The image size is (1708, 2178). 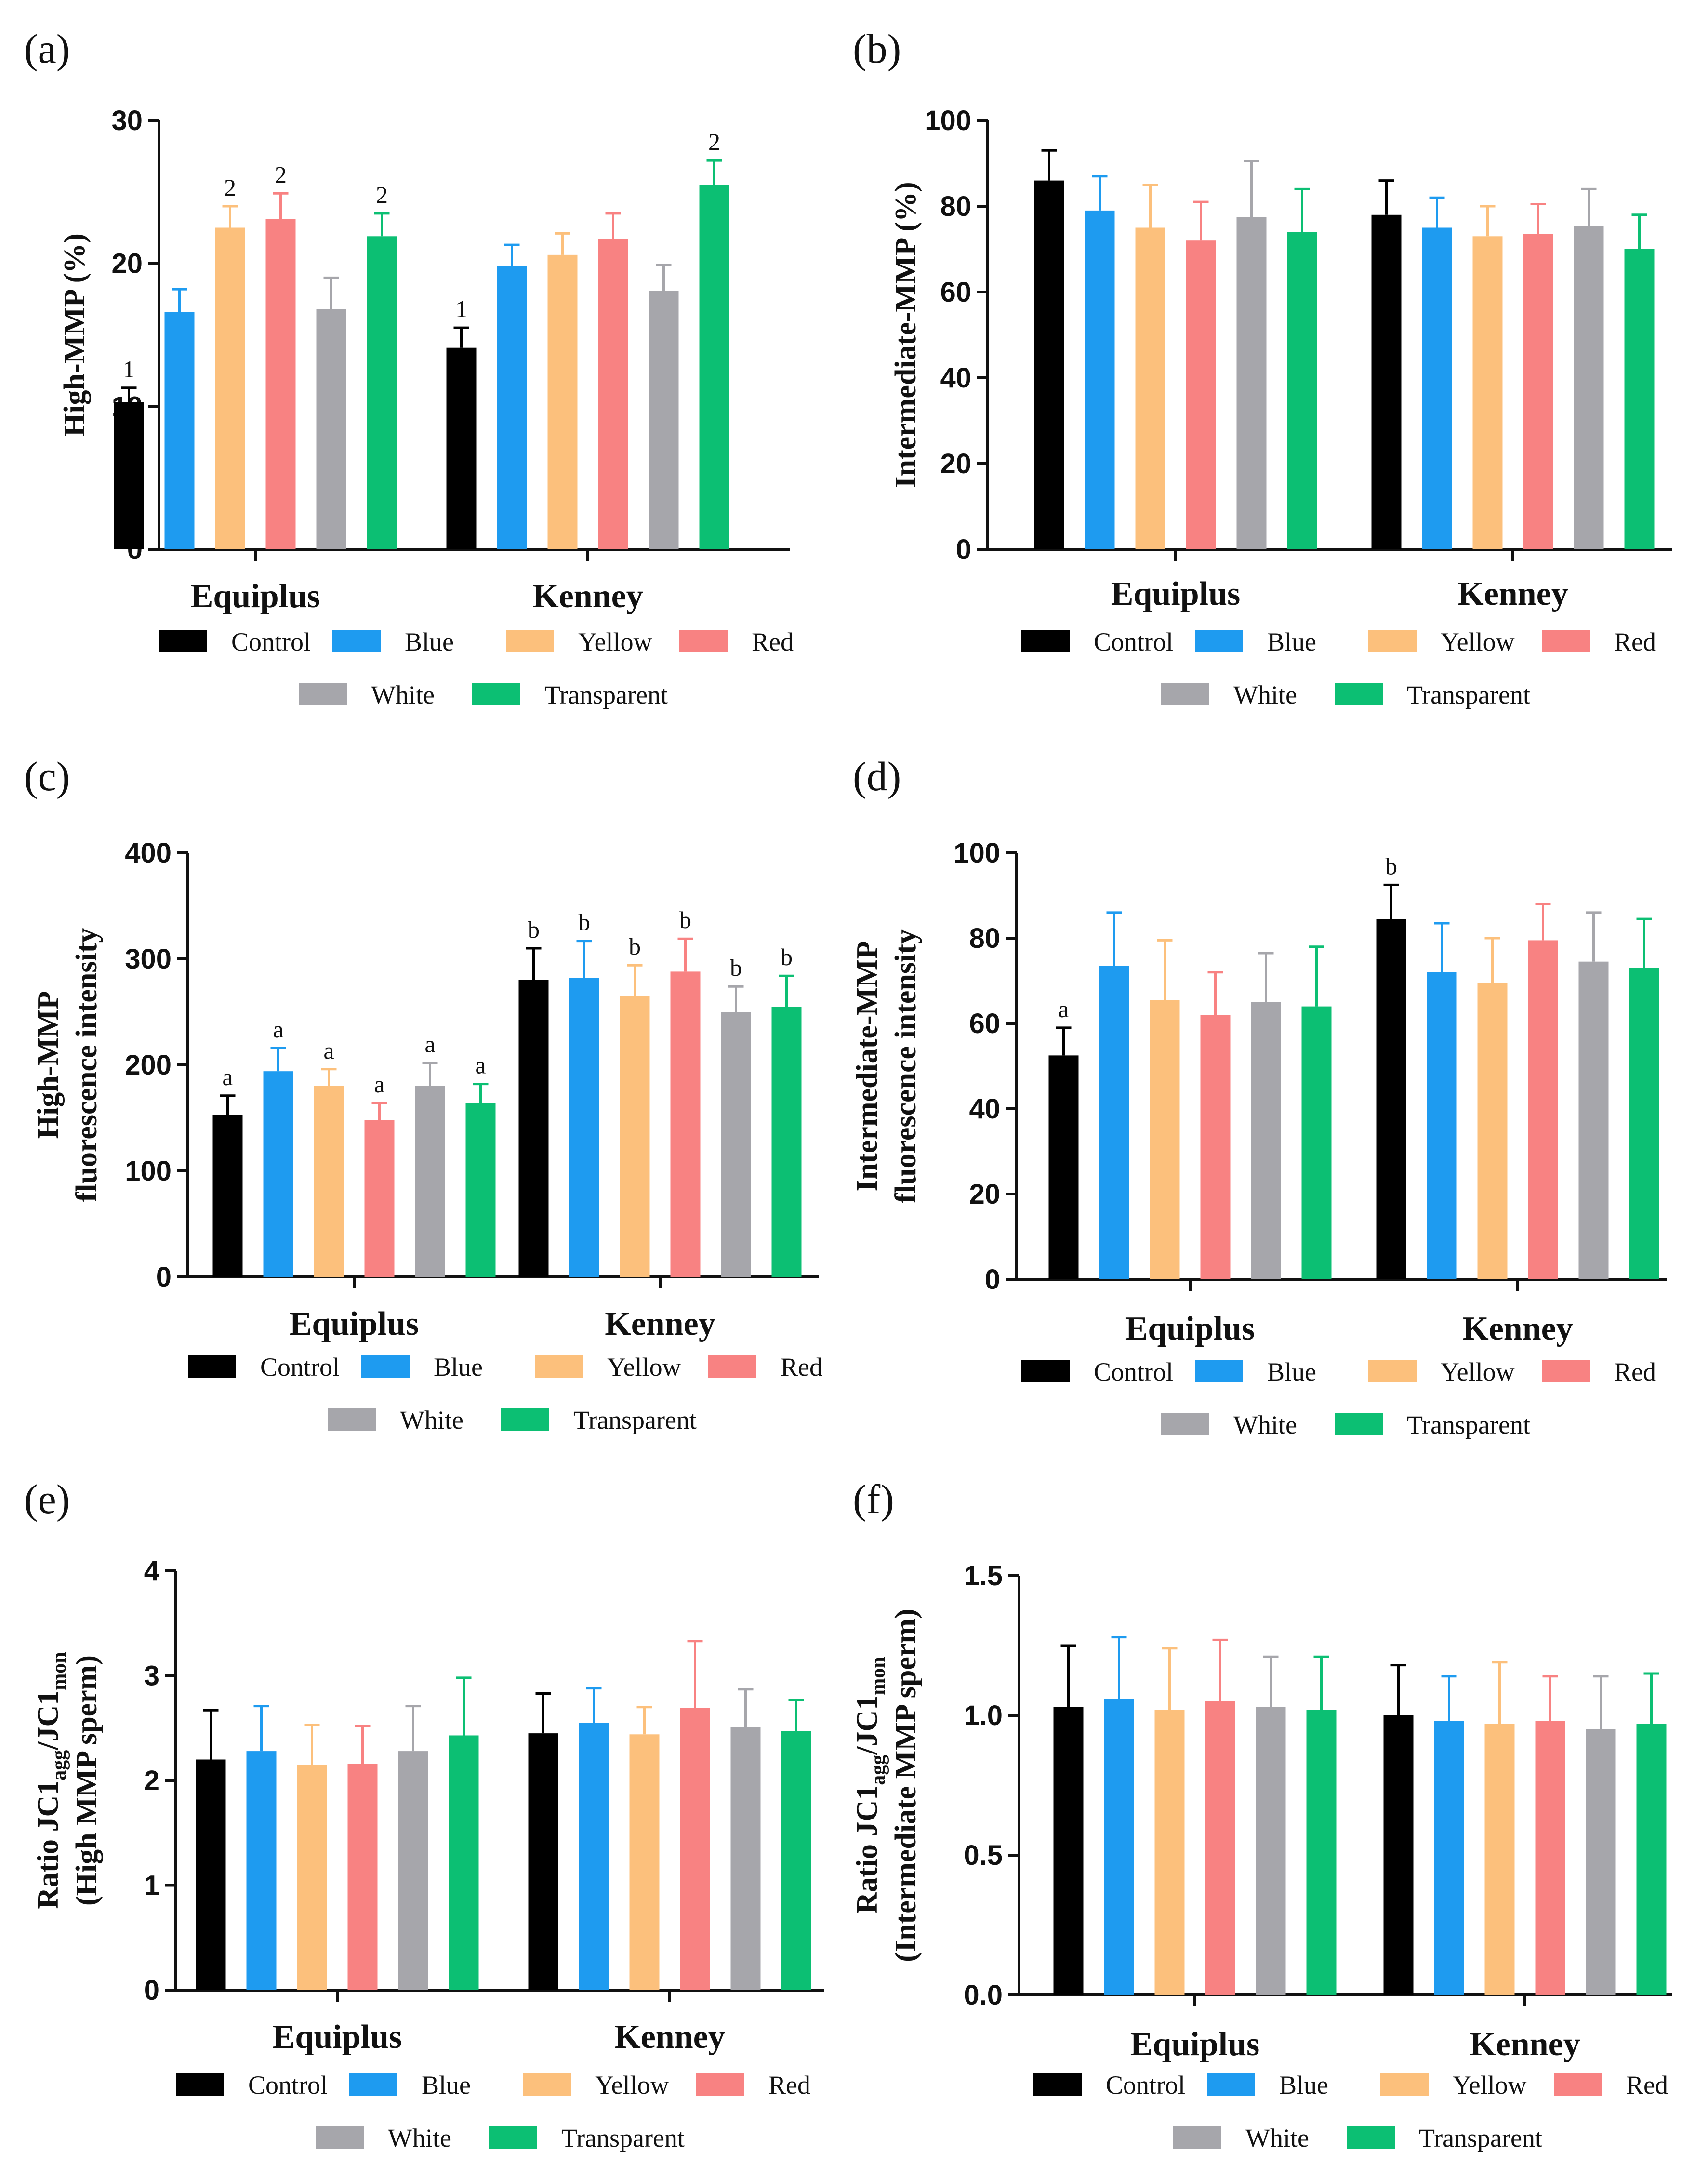 What do you see at coordinates (48, 1065) in the screenshot?
I see `y-axis-label: High-MMP` at bounding box center [48, 1065].